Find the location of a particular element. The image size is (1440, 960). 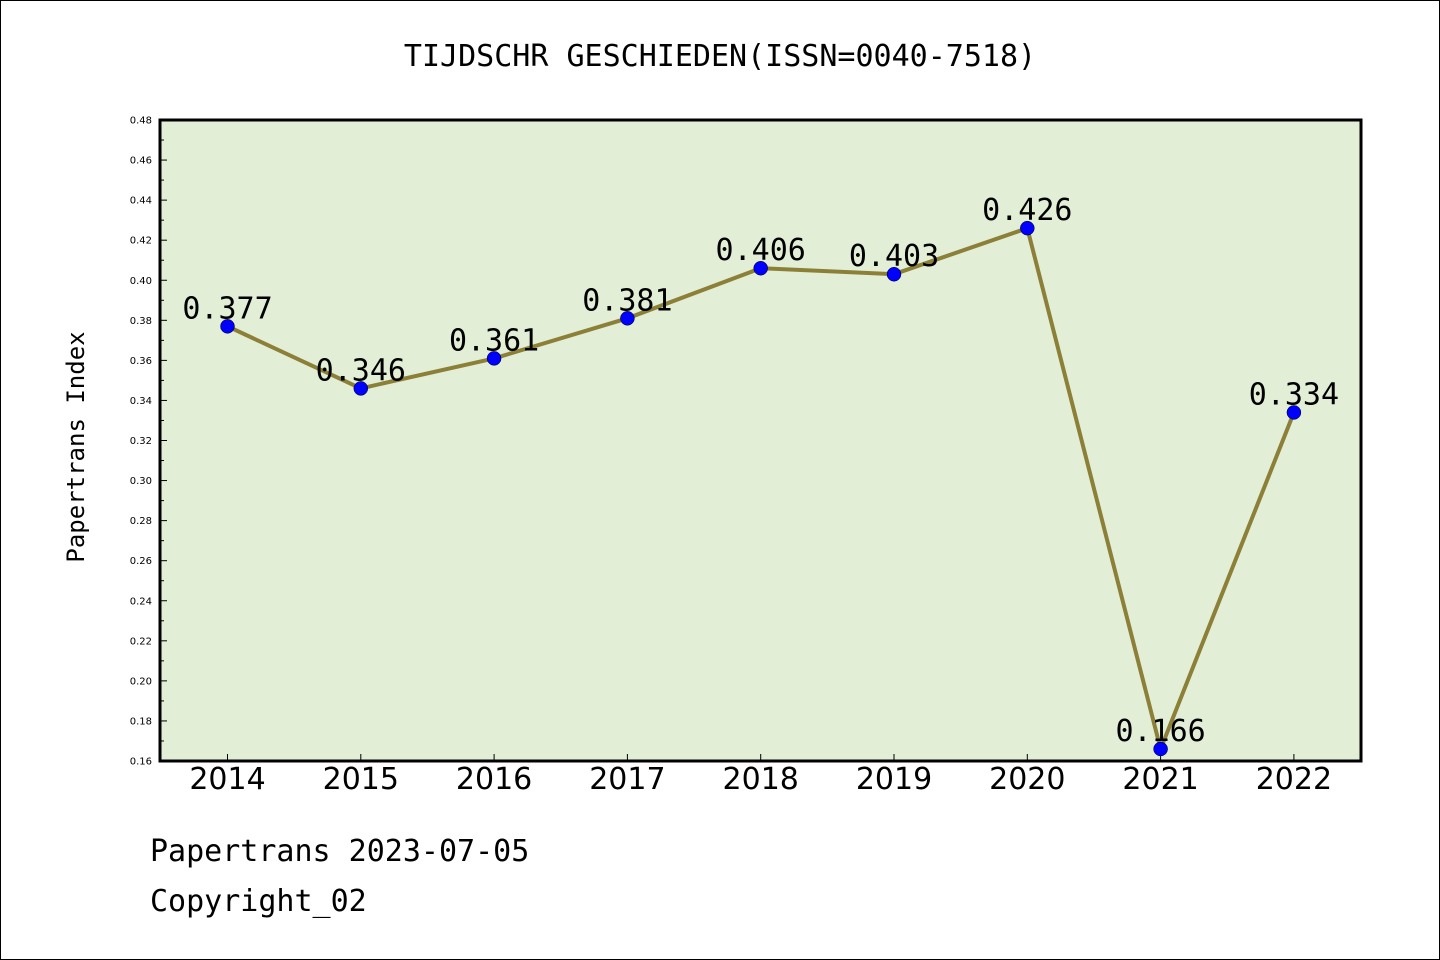

x-tick-label: 2021 is located at coordinates (1160, 779).